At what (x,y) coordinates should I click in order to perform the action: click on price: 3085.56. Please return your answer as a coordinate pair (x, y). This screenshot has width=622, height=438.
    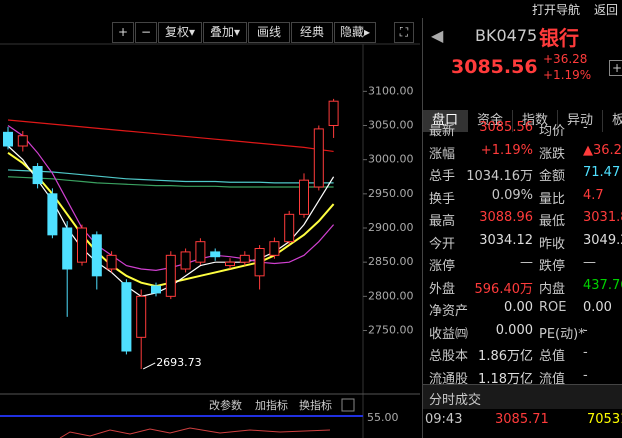
    Looking at the image, I should click on (494, 67).